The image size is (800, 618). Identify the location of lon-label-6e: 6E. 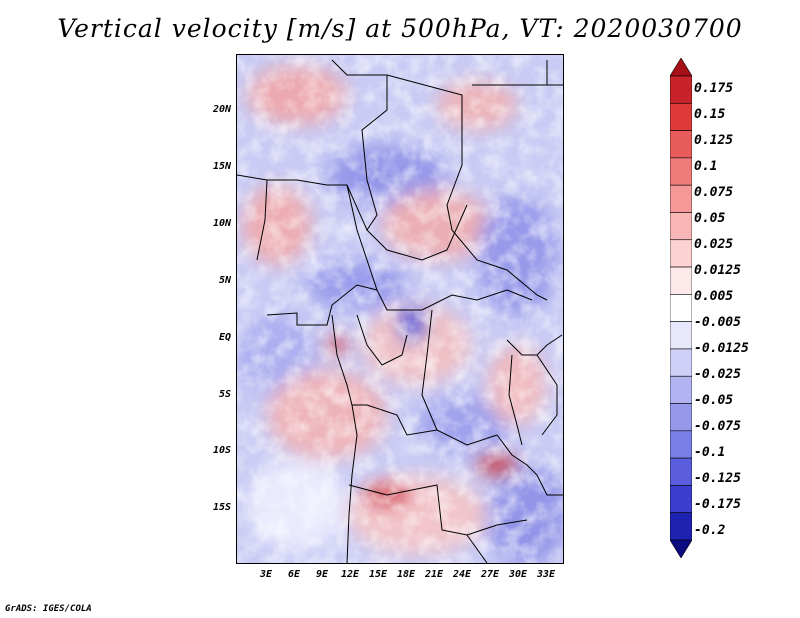
(294, 574).